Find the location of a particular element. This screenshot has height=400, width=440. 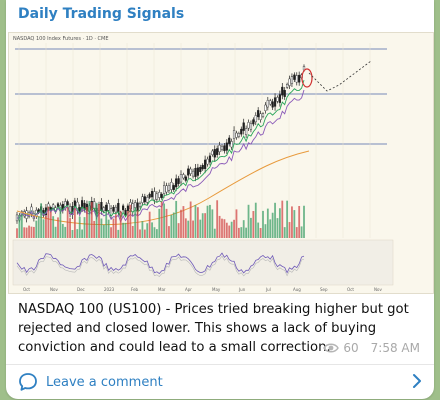

projection-path is located at coordinates (340, 76).